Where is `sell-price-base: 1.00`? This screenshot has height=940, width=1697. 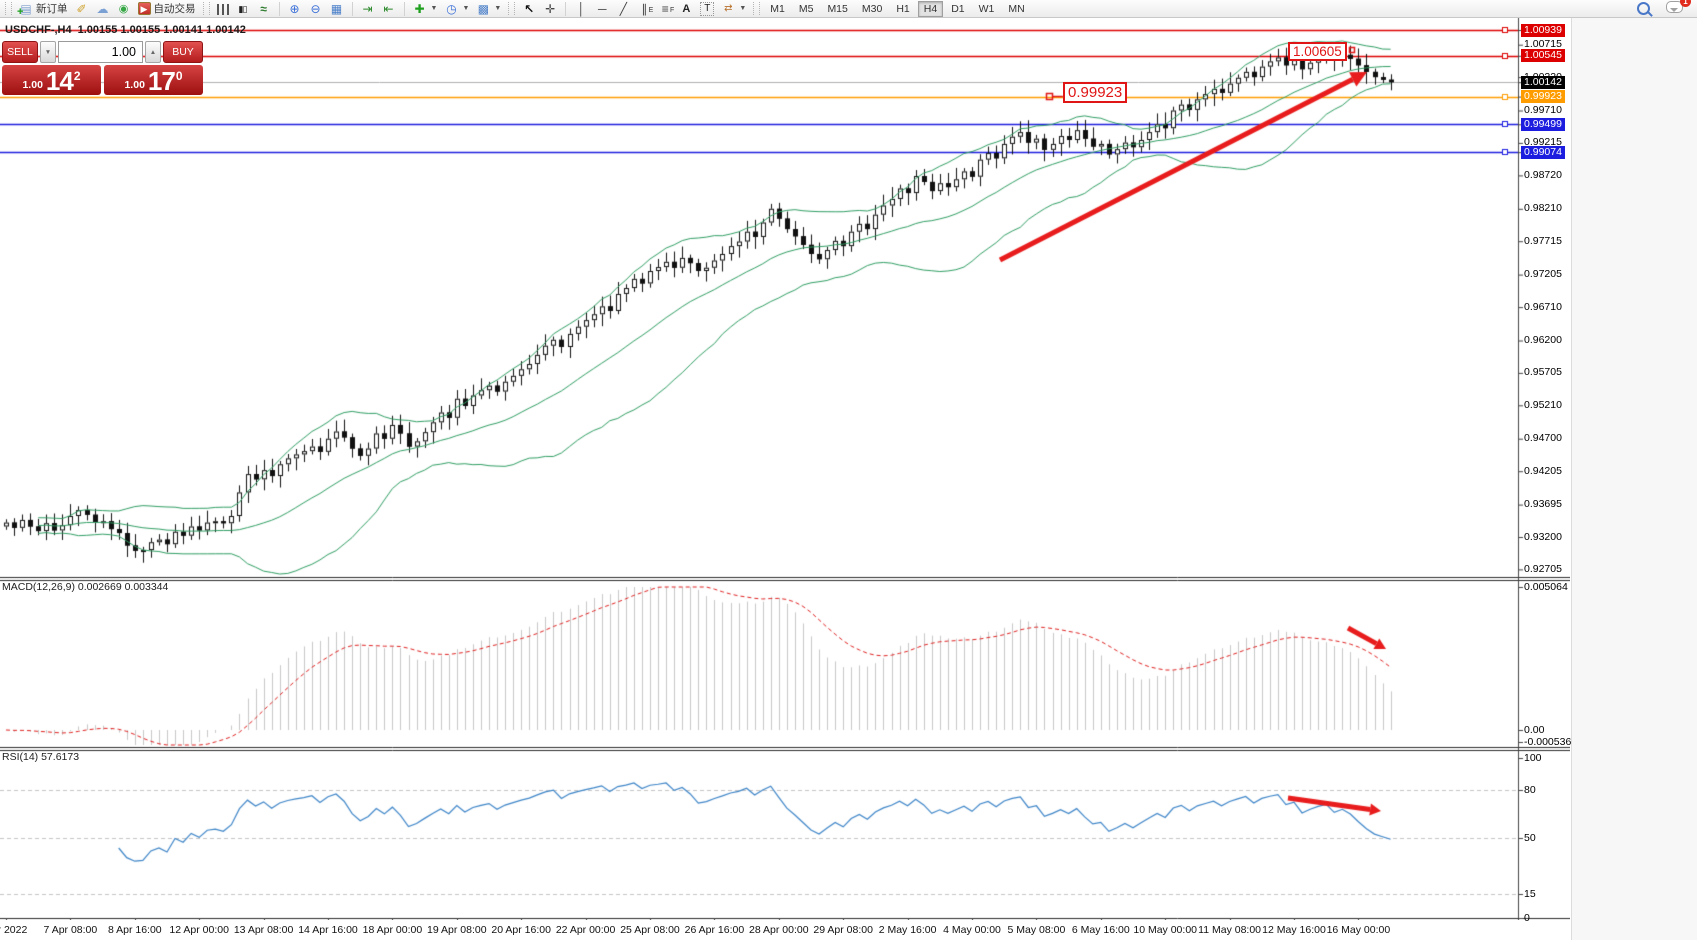 sell-price-base: 1.00 is located at coordinates (32, 85).